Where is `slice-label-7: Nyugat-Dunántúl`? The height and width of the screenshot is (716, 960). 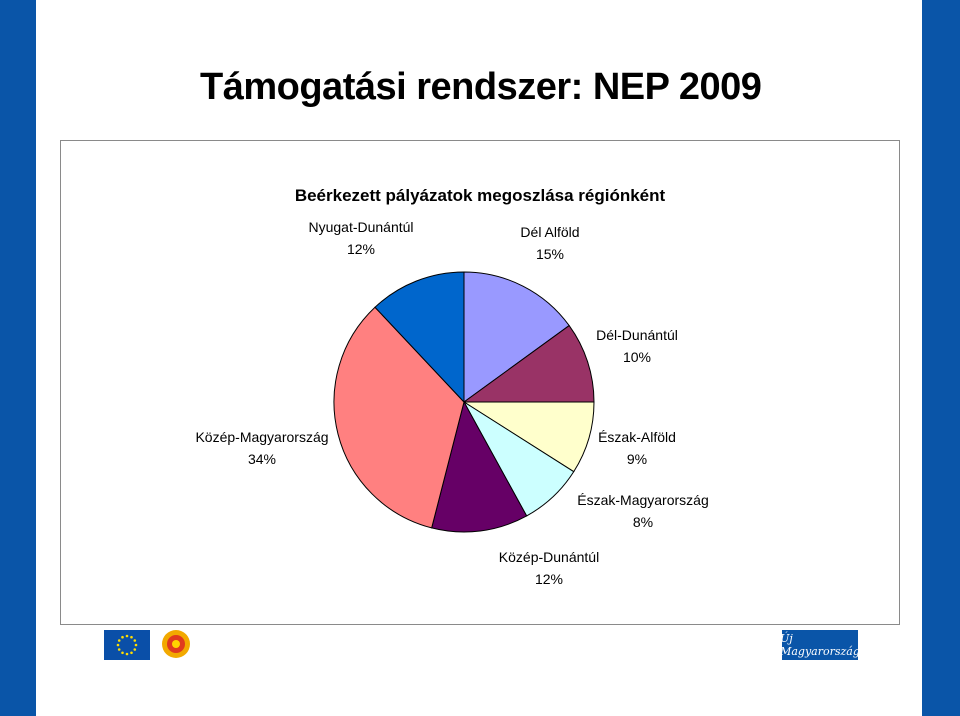 slice-label-7: Nyugat-Dunántúl is located at coordinates (360, 227).